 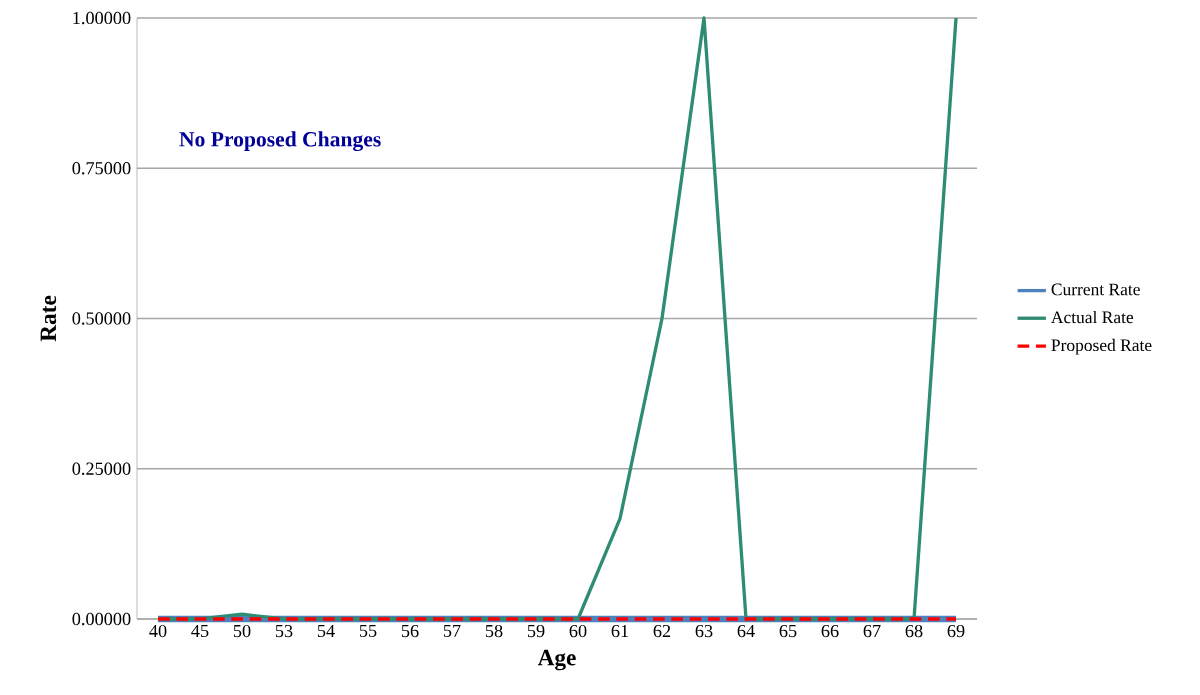 What do you see at coordinates (284, 631) in the screenshot?
I see `x-tick-label: 53` at bounding box center [284, 631].